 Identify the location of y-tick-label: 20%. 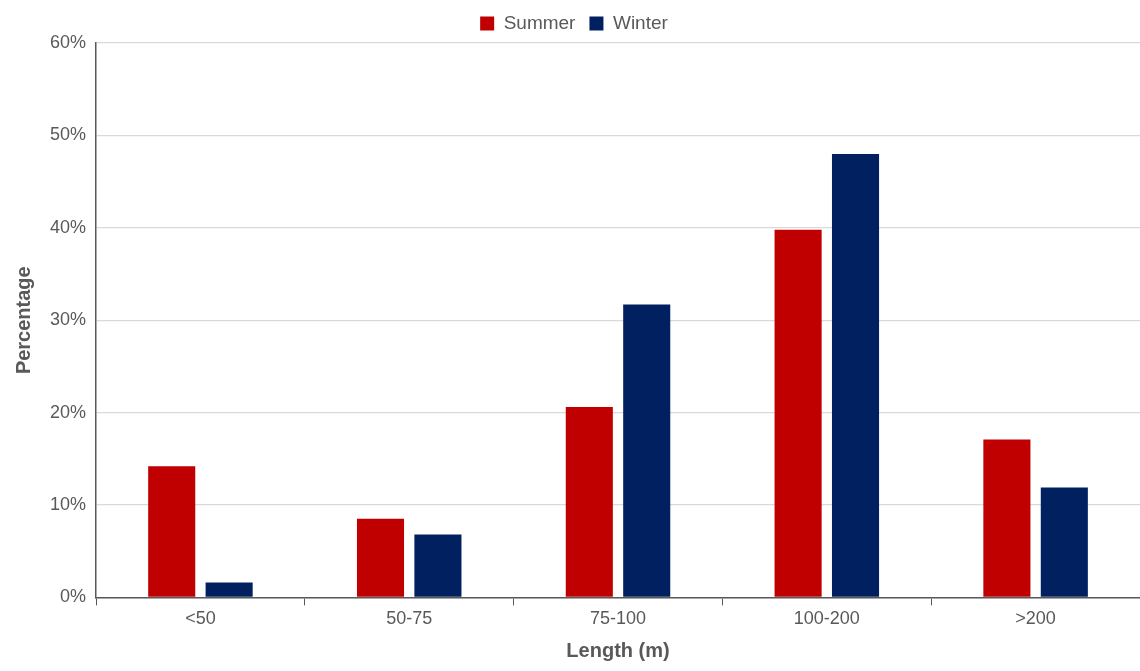
(68, 411).